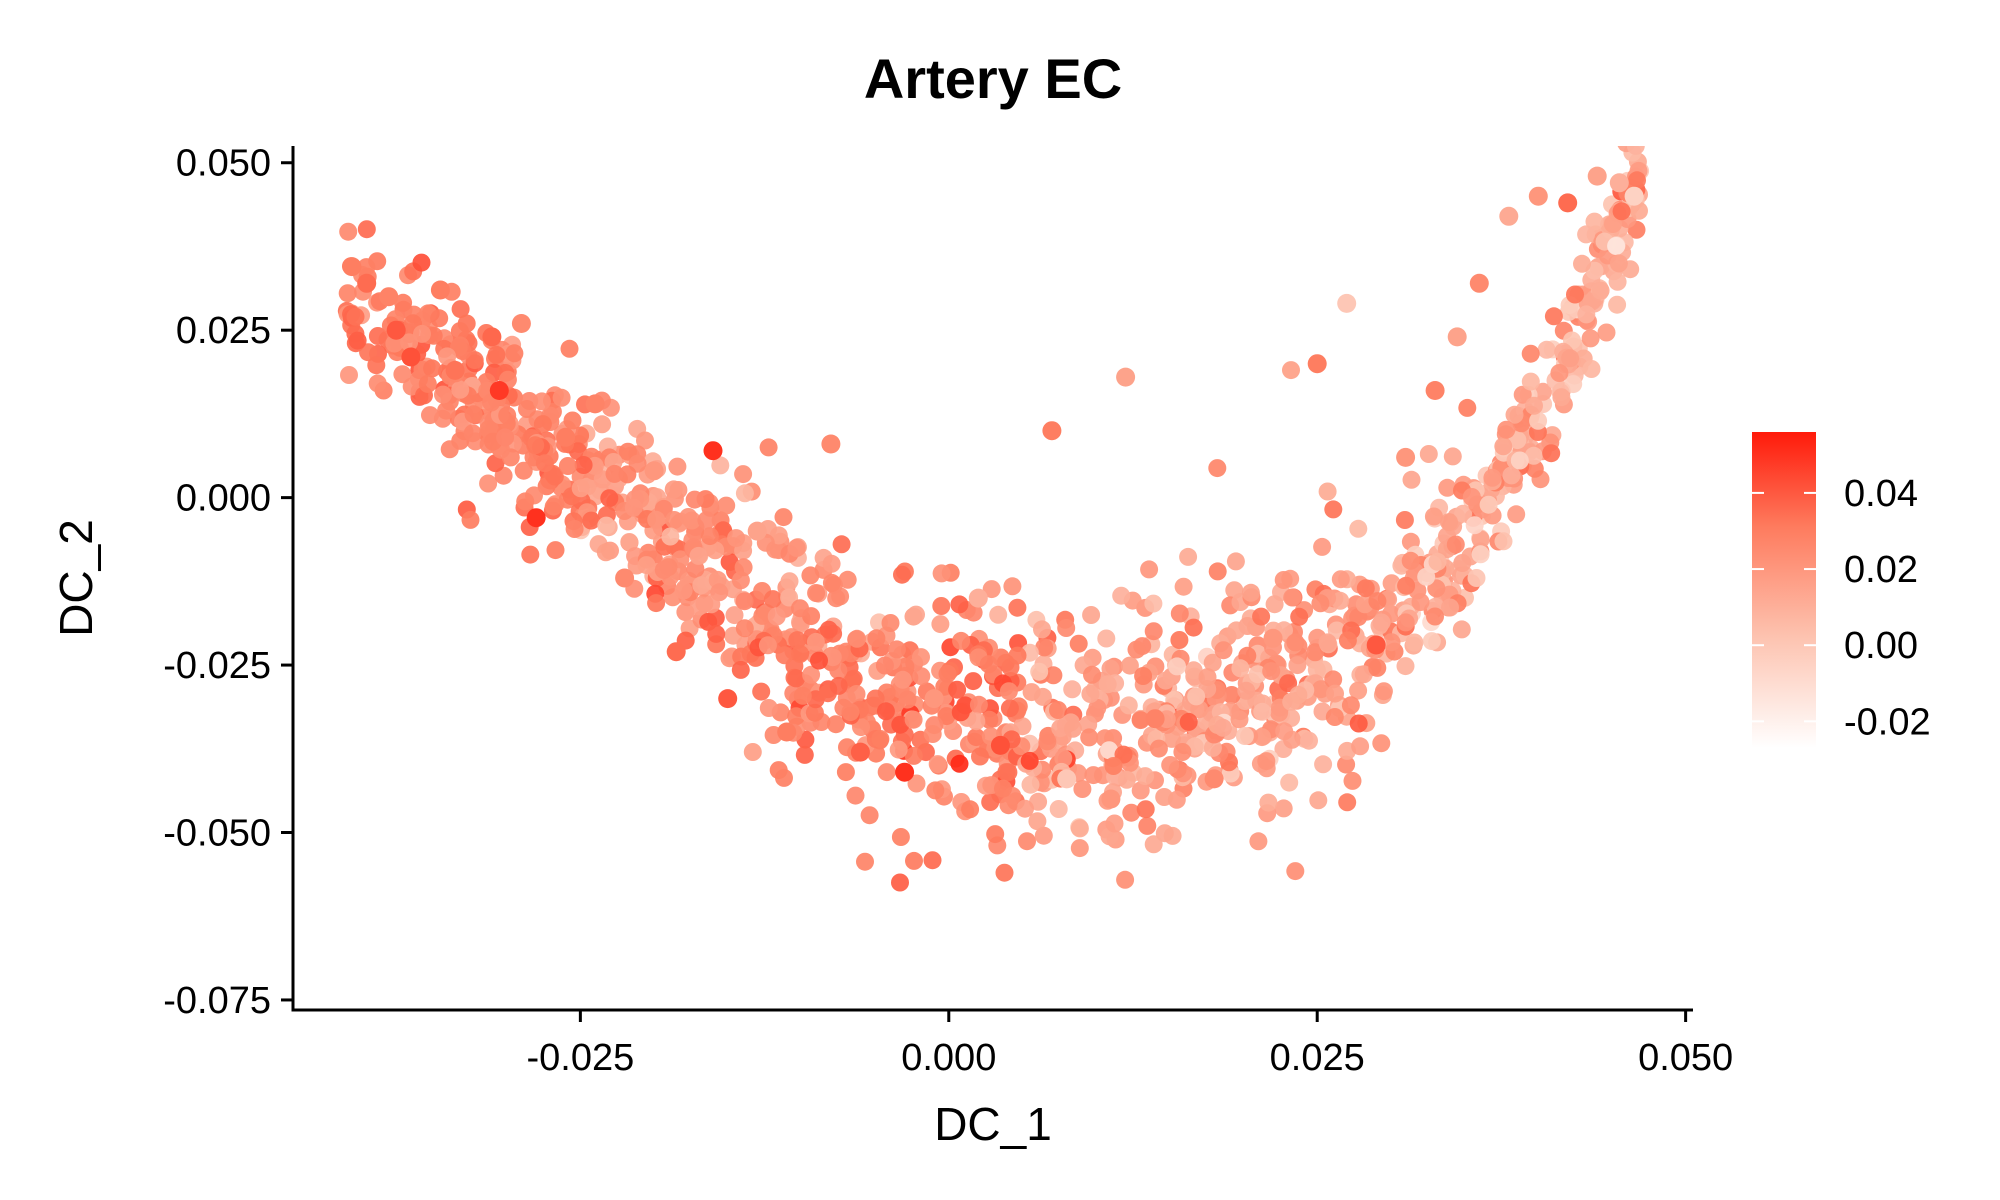 Image resolution: width=2000 pixels, height=1200 pixels. I want to click on color-legend: 0.04 0.02 0.00 -0.02, so click(1841, 590).